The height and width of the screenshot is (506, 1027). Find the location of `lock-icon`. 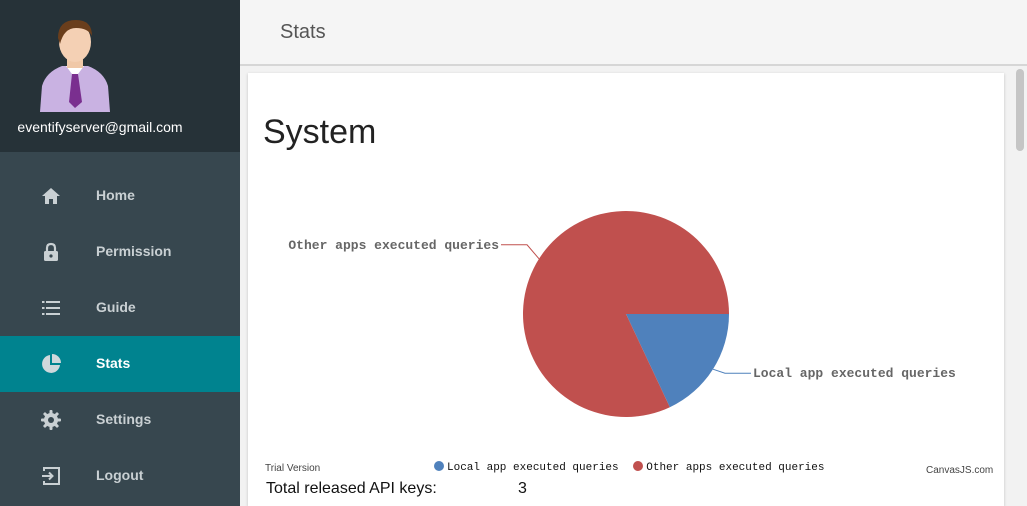

lock-icon is located at coordinates (51, 251).